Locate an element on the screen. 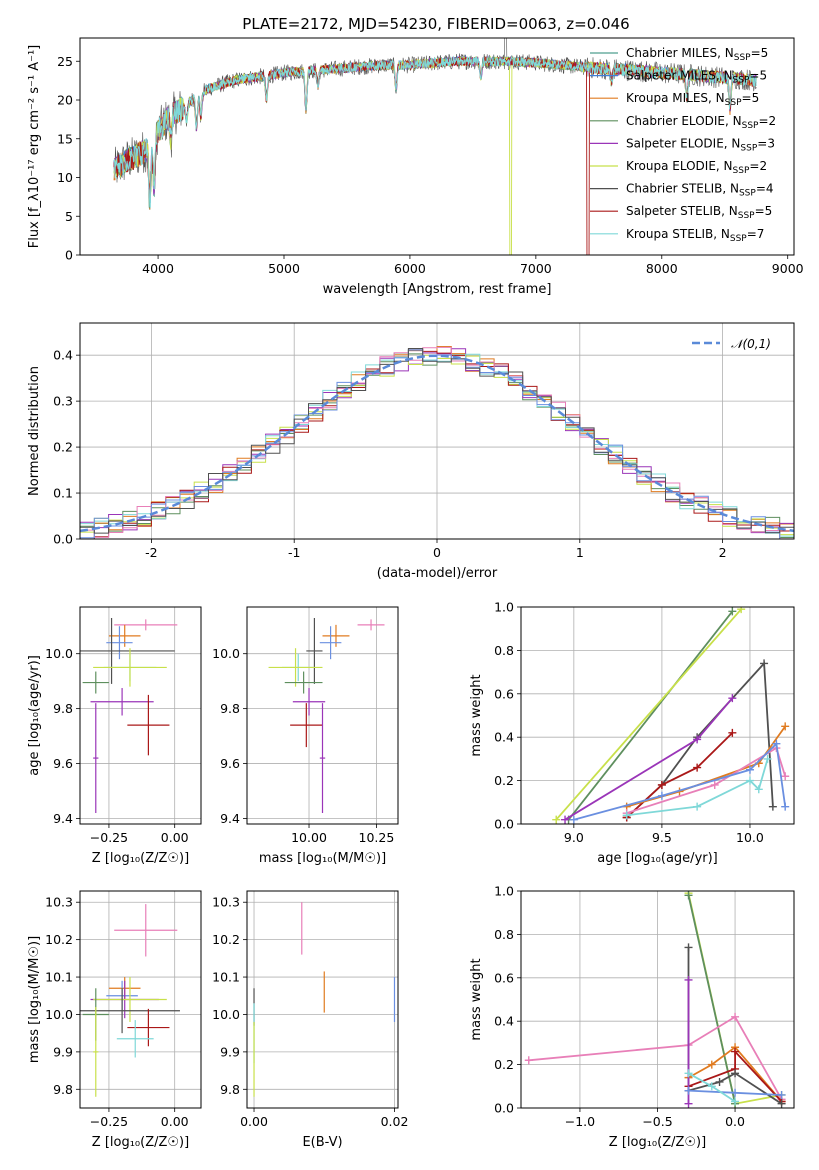 The image size is (819, 1170). x-axis-label: Z [log₁₀(Z/Z☉)] is located at coordinates (140, 1142).